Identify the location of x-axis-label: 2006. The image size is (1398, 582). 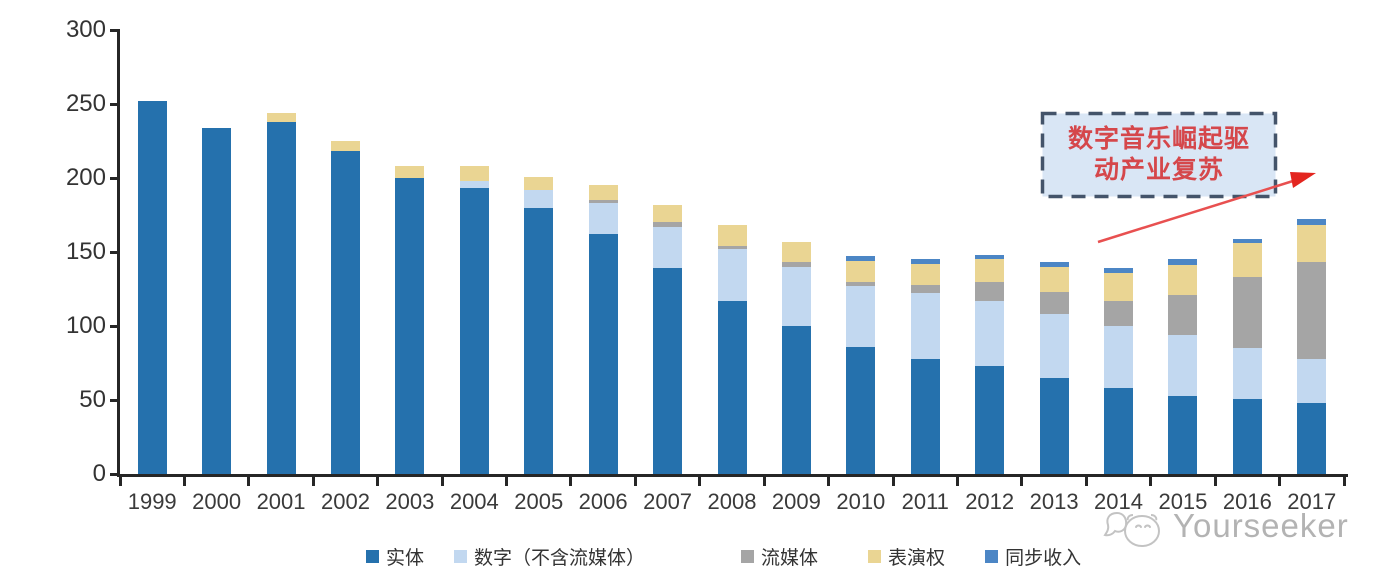
(603, 501).